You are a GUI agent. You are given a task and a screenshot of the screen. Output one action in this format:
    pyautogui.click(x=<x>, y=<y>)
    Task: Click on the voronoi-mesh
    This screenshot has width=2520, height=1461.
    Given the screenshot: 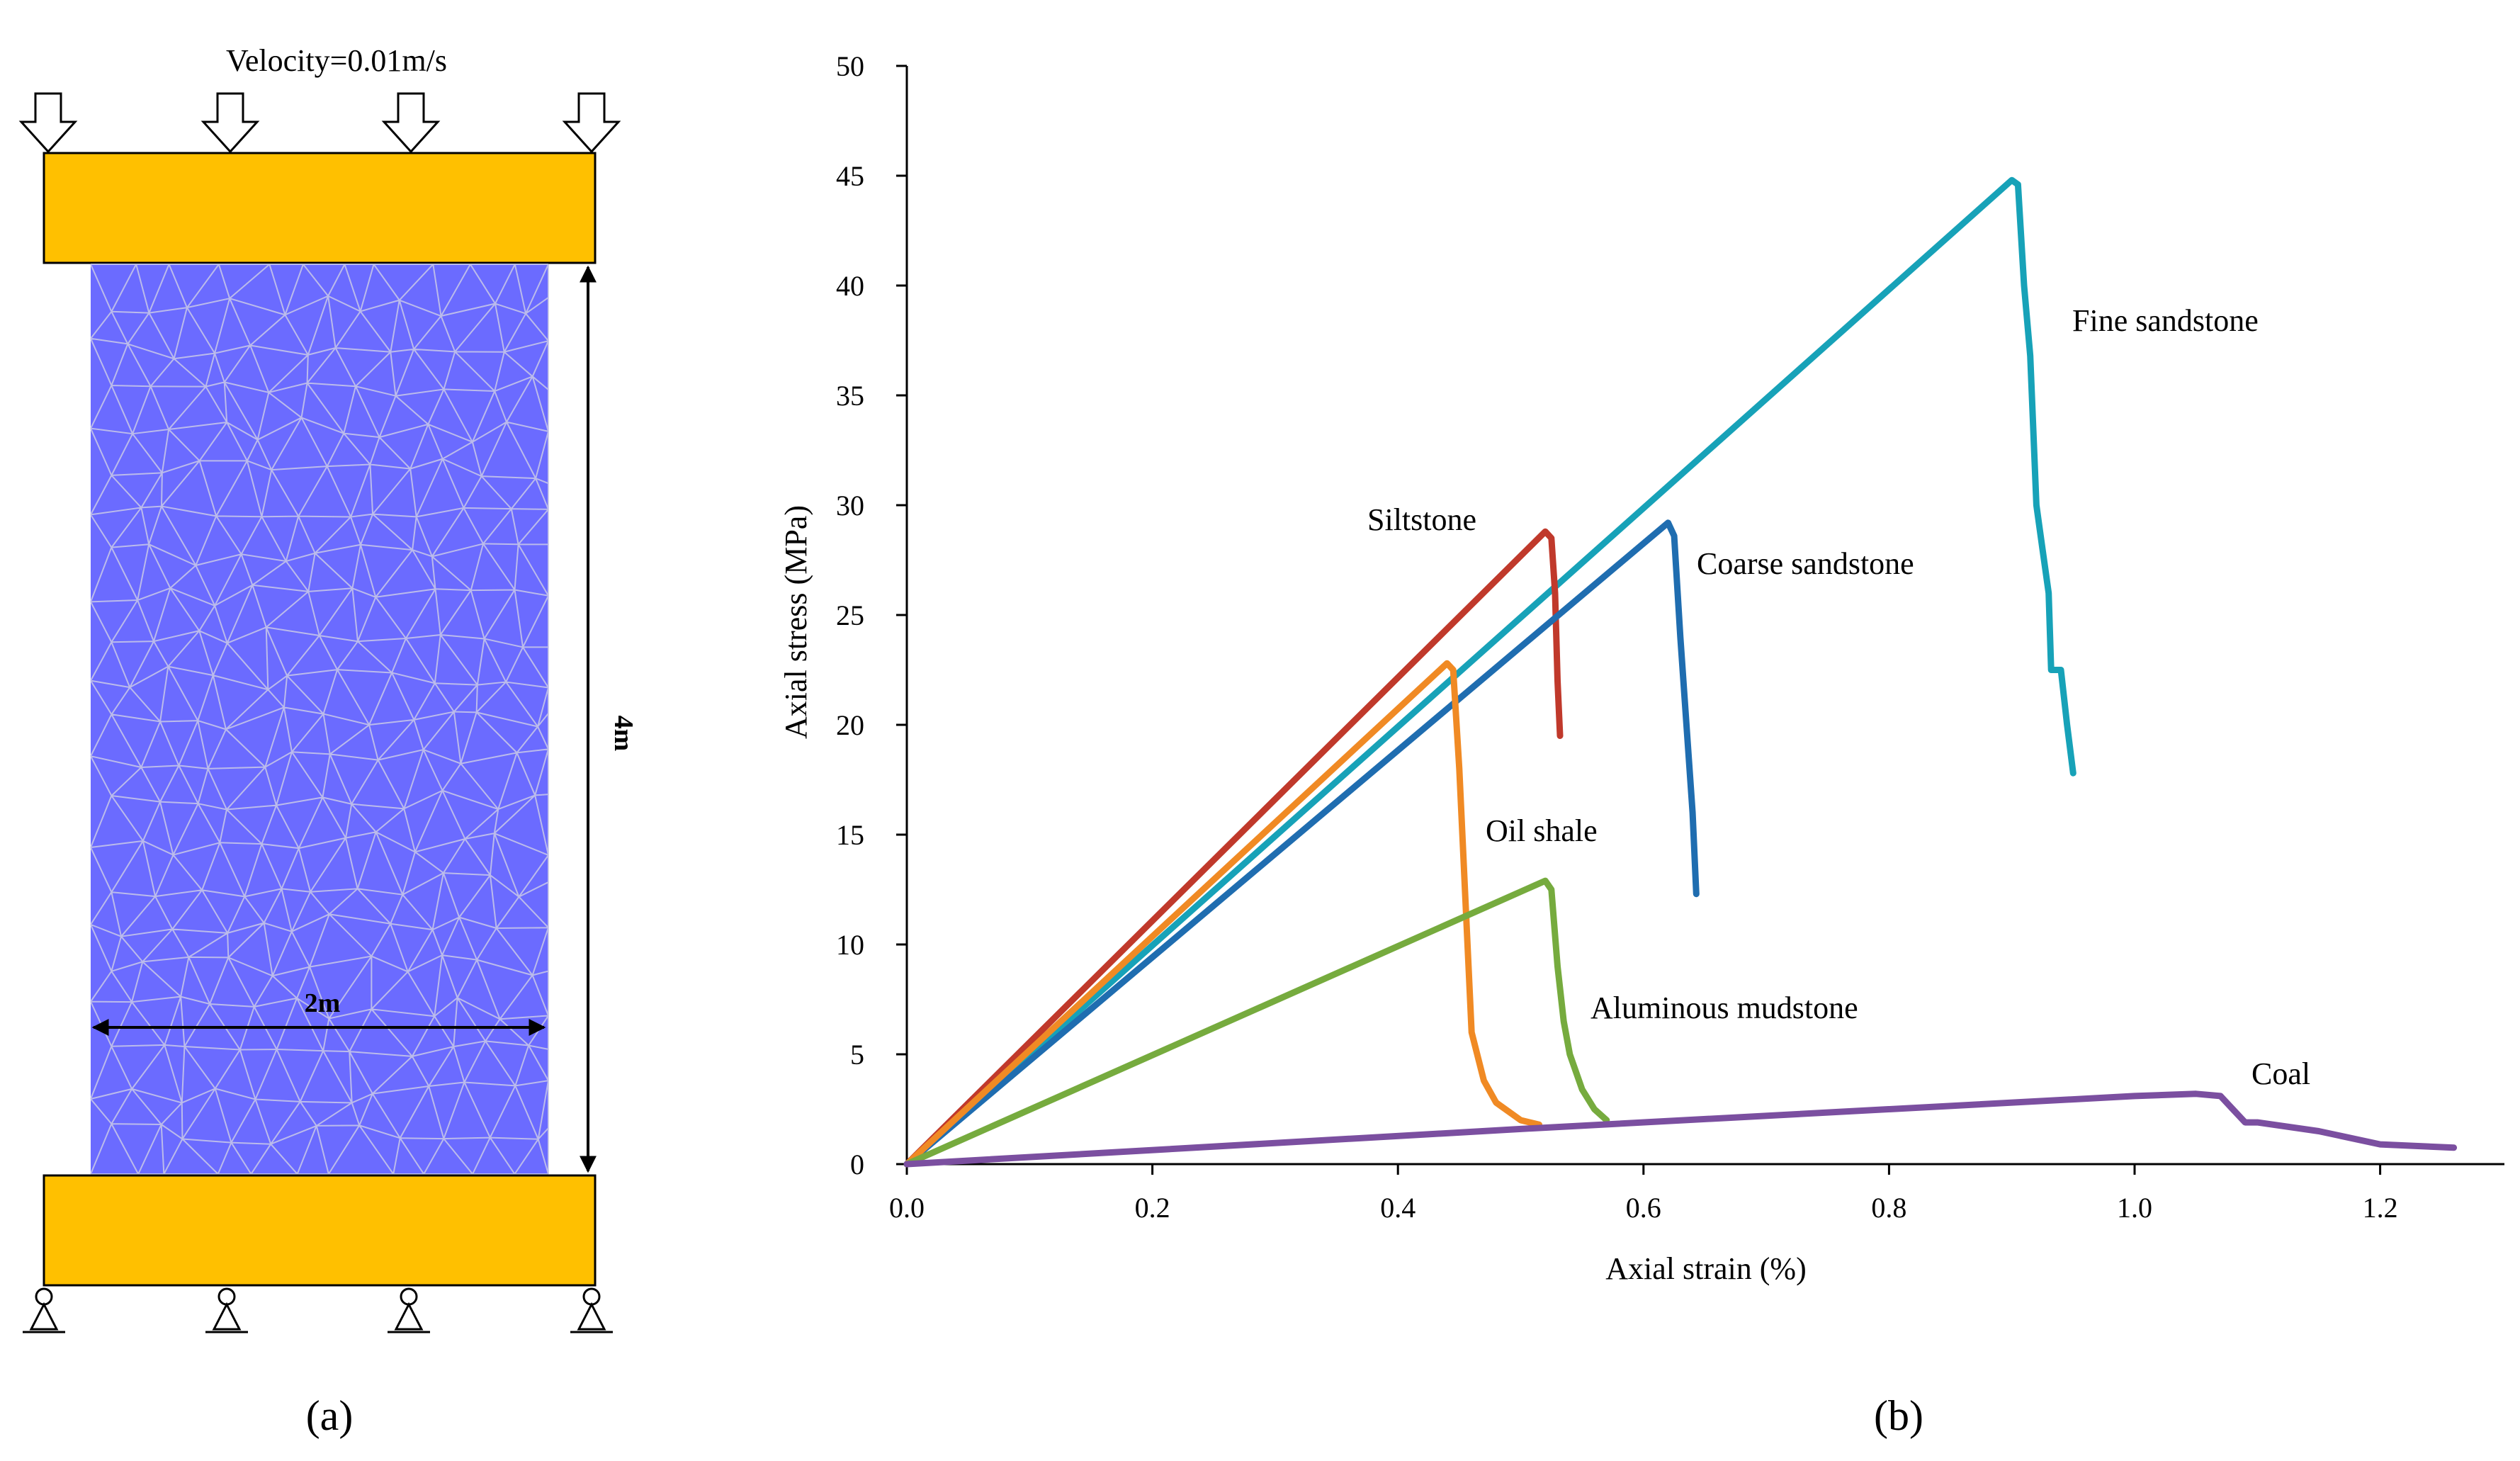 What is the action you would take?
    pyautogui.click(x=319, y=719)
    